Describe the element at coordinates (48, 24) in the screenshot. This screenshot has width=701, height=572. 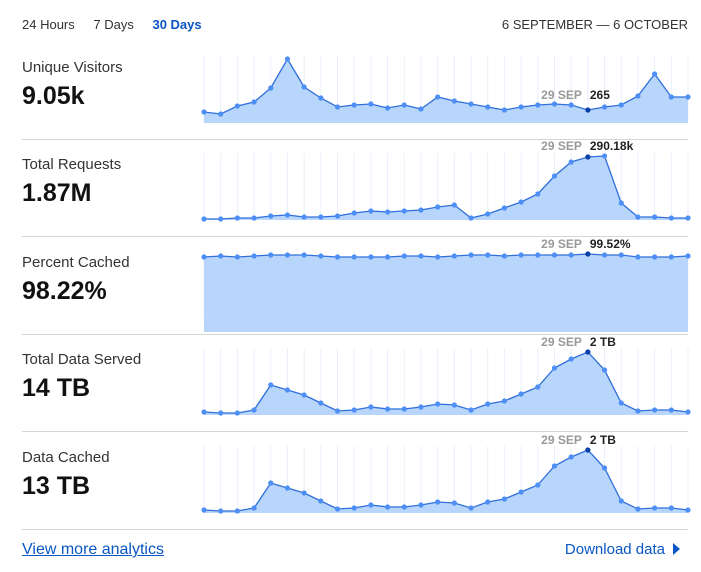
I see `tab-24-hours: 24 Hours` at that location.